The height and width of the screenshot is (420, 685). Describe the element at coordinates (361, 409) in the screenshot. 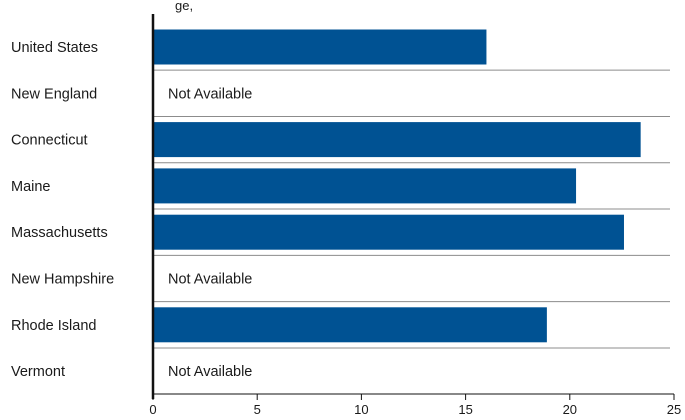

I see `x-tick-label: 10` at that location.